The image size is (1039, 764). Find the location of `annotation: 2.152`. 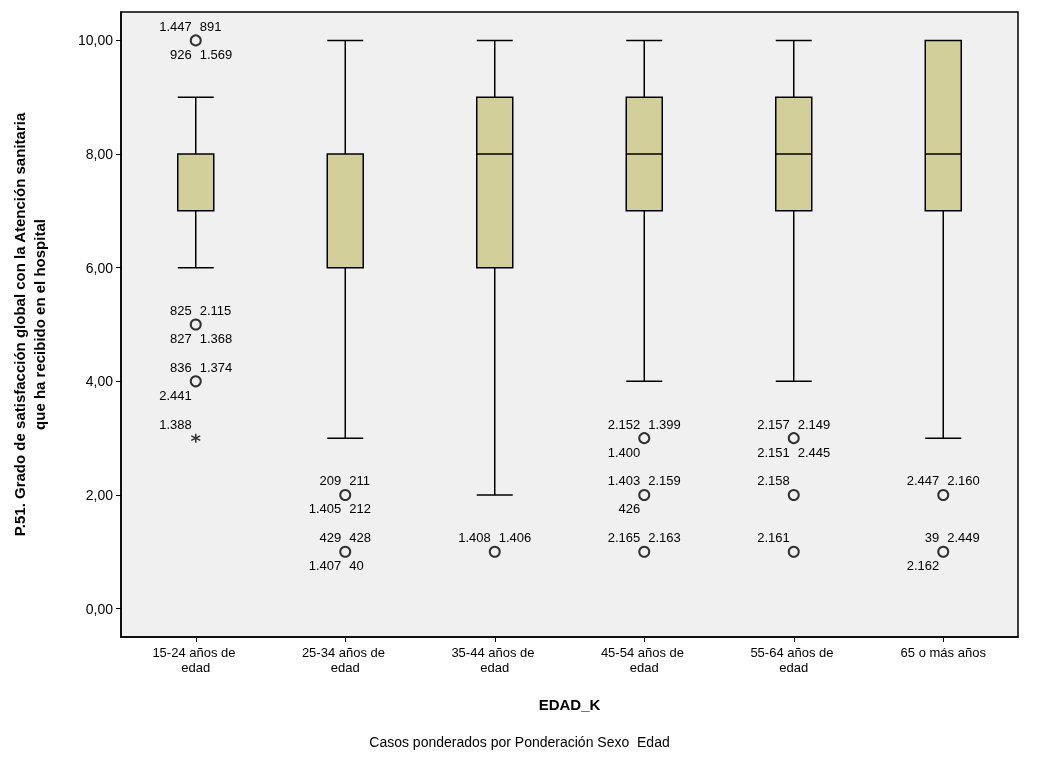

annotation: 2.152 is located at coordinates (624, 424).